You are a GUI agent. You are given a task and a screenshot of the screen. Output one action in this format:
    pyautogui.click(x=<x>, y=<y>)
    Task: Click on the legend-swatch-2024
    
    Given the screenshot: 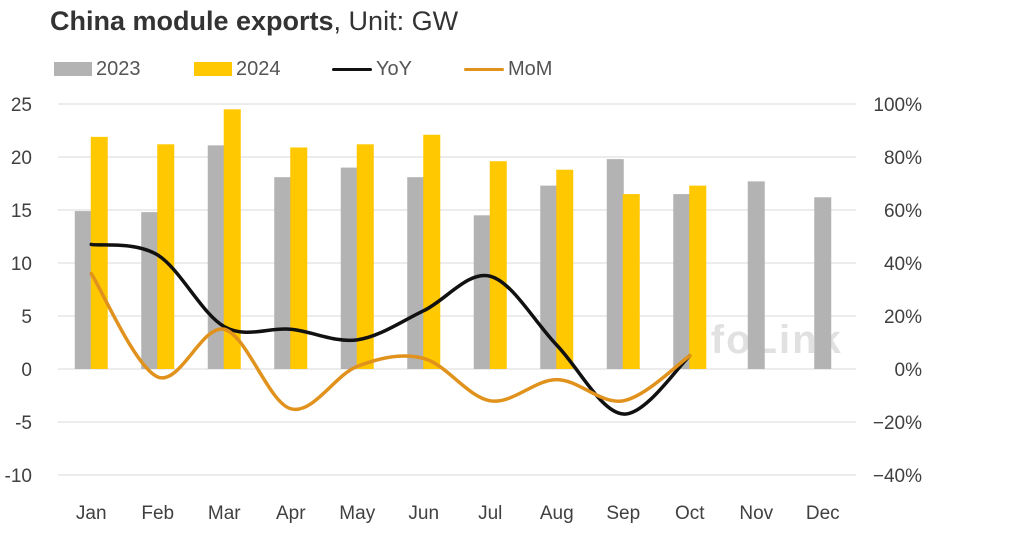 What is the action you would take?
    pyautogui.click(x=213, y=69)
    